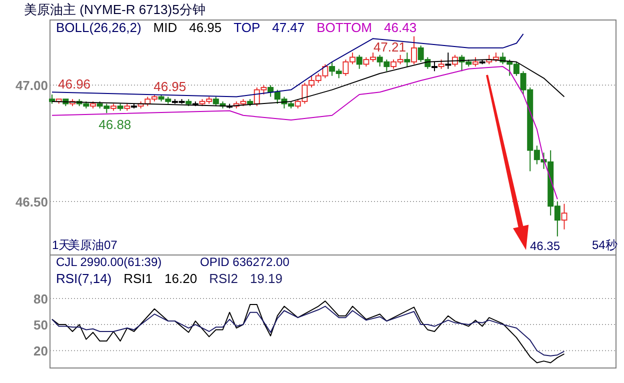 This screenshot has height=383, width=624. Describe the element at coordinates (288, 27) in the screenshot. I see `annotation: 47.47` at that location.